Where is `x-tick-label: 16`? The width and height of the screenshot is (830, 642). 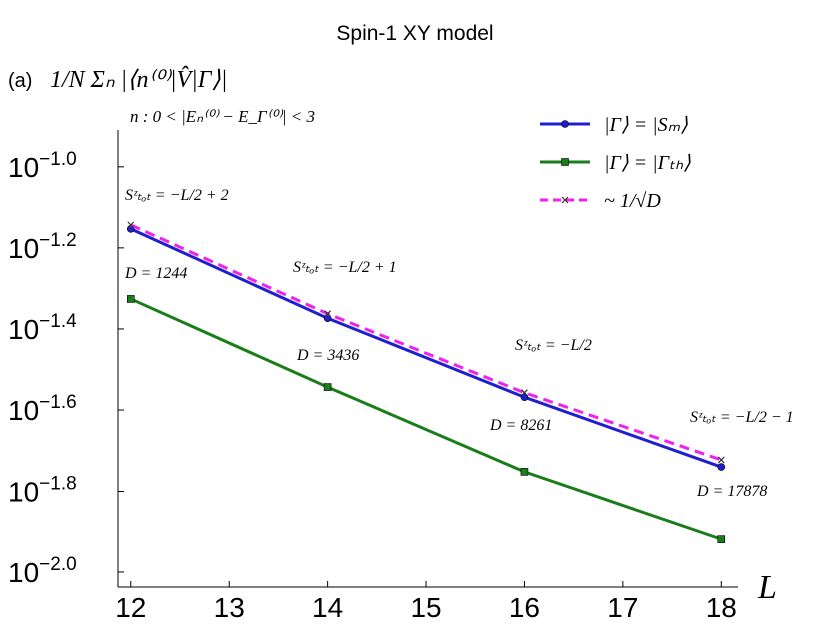 x-tick-label: 16 is located at coordinates (524, 607).